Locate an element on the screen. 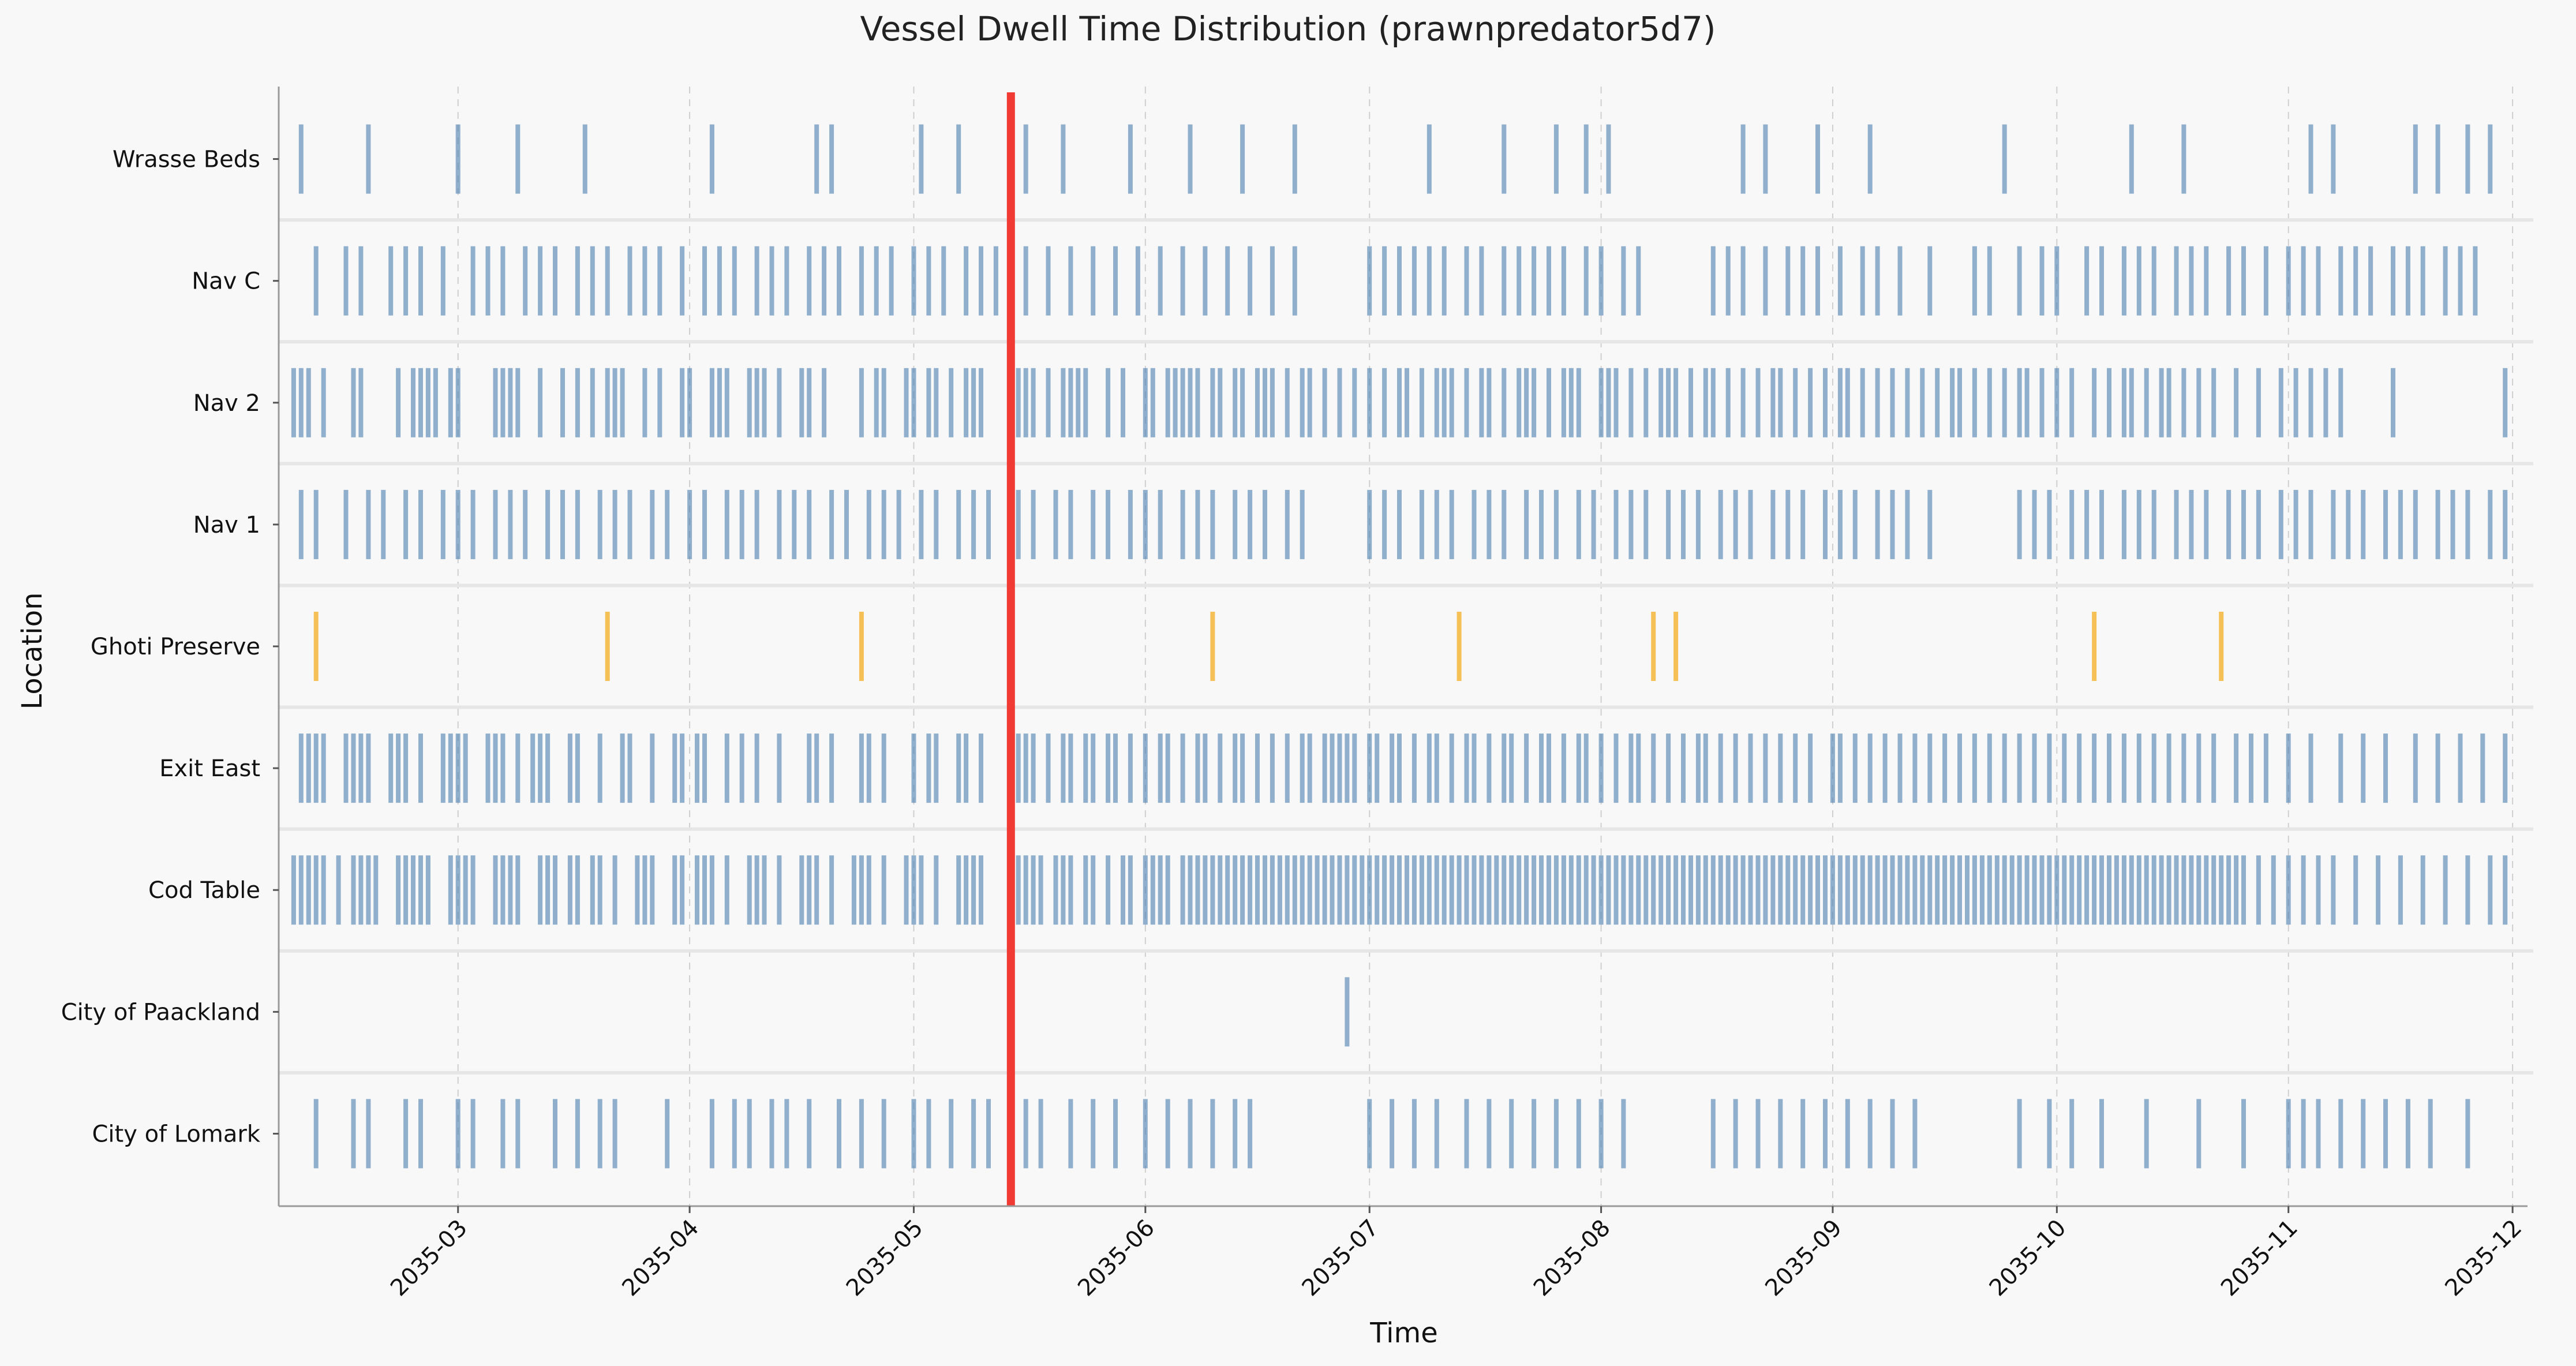 The height and width of the screenshot is (1366, 2576). series-city-of-paackland is located at coordinates (1347, 1012).